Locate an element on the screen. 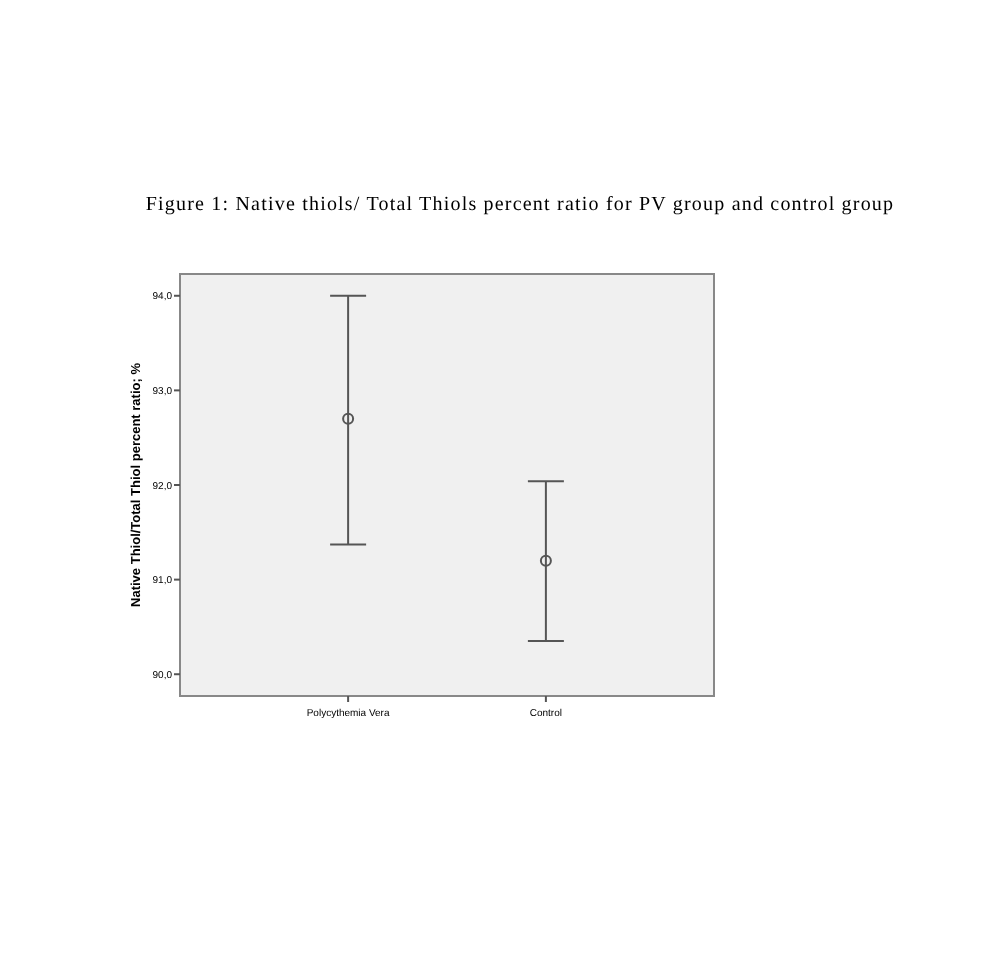 The image size is (1000, 972). chart-title: Figure 1: Native thiols/ Total Thiols percent ratio for PV group and control group is located at coordinates (520, 205).